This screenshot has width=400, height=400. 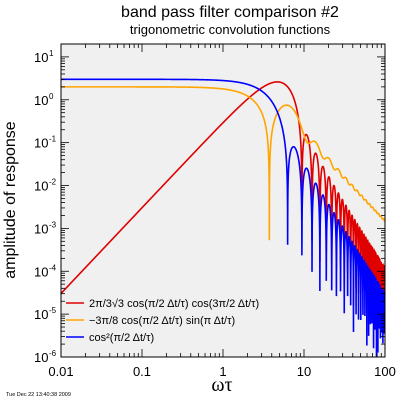 I want to click on y-tick-exponent: 1, so click(x=51, y=53).